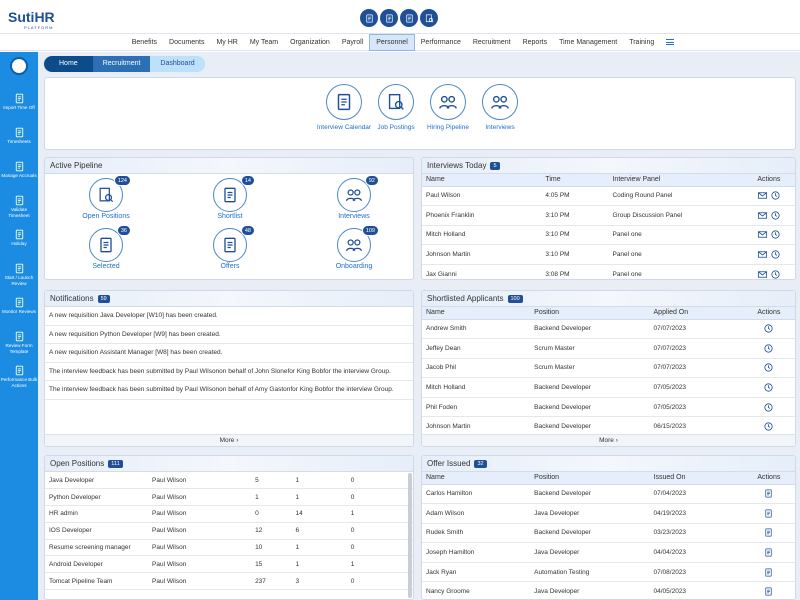 The height and width of the screenshot is (600, 800). What do you see at coordinates (19, 376) in the screenshot?
I see `sidebar-item: Performance Bulk Actions` at bounding box center [19, 376].